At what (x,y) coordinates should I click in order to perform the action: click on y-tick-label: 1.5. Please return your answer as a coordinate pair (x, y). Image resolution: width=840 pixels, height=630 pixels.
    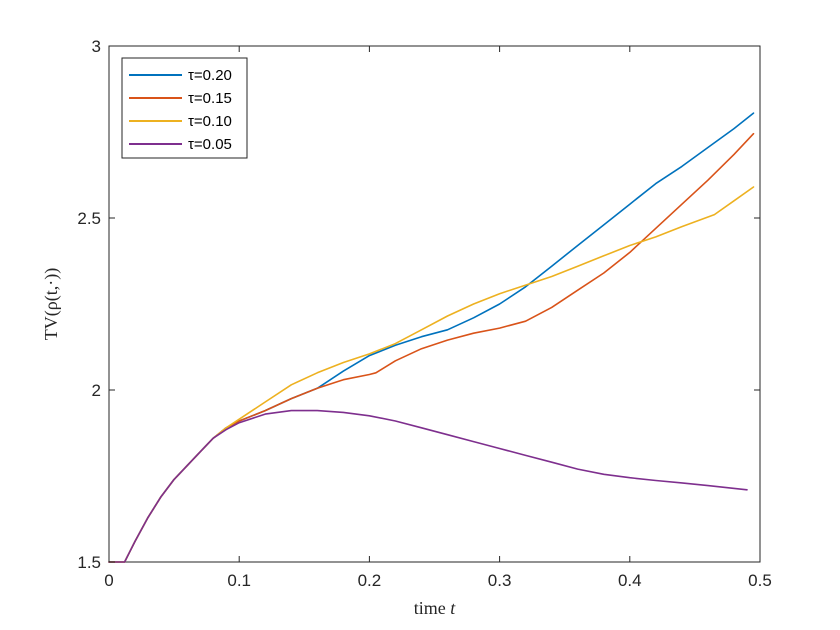
    Looking at the image, I should click on (89, 562).